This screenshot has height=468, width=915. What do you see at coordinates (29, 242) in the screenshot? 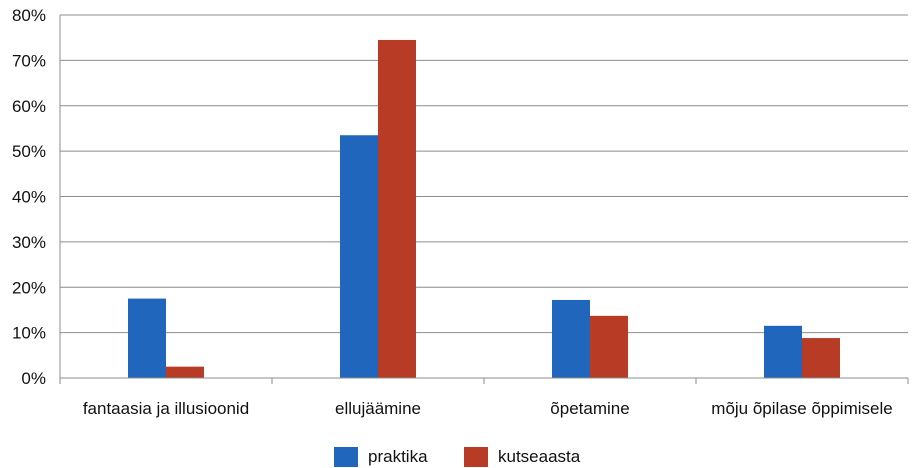
I see `y-tick-label: 30%` at bounding box center [29, 242].